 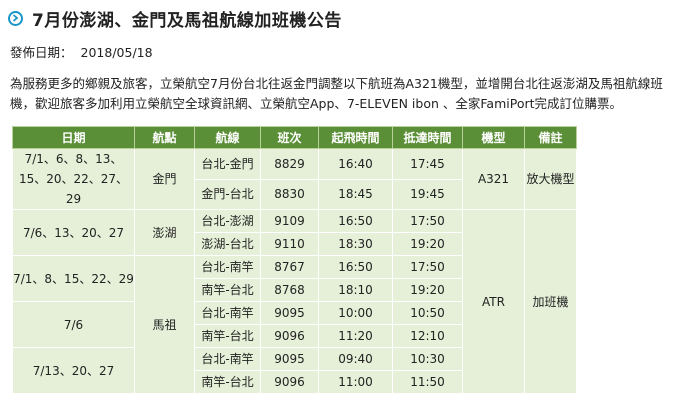 I want to click on page-title: 7月份澎湖、金門及馬祖航線加班機公告, so click(x=187, y=20).